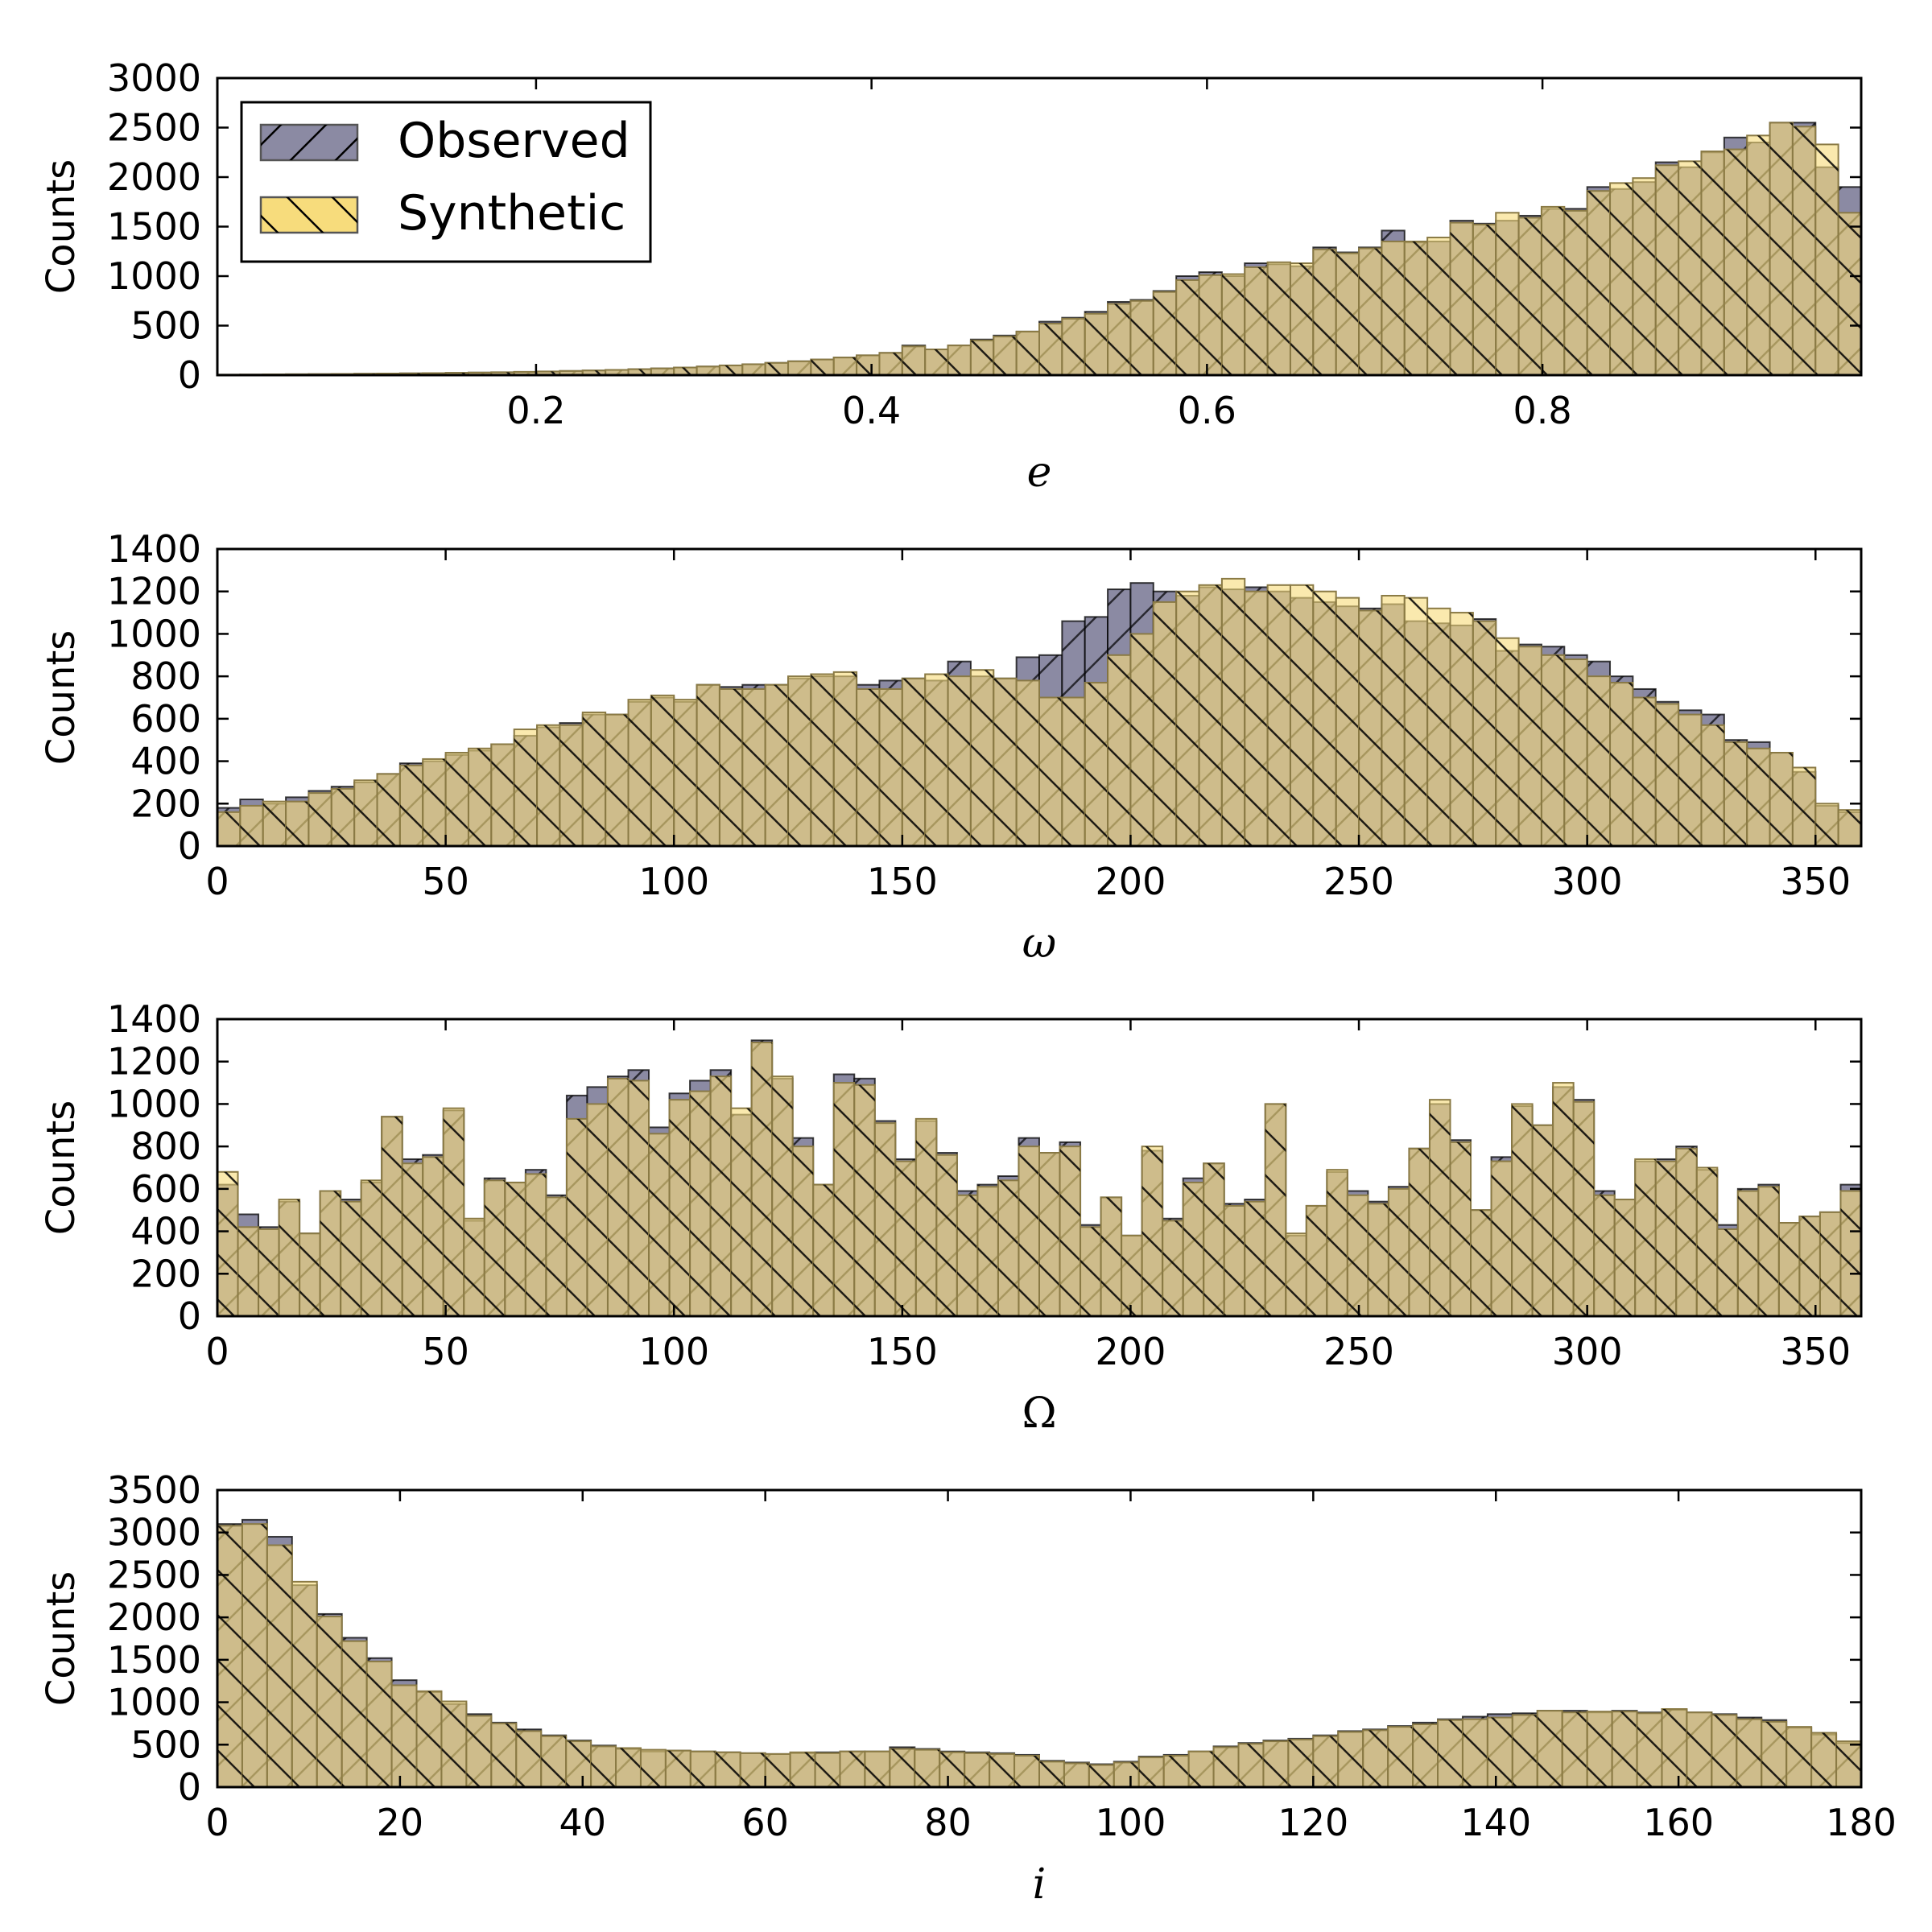 The width and height of the screenshot is (1932, 1932). What do you see at coordinates (445, 1351) in the screenshot?
I see `x-tick-label: 50` at bounding box center [445, 1351].